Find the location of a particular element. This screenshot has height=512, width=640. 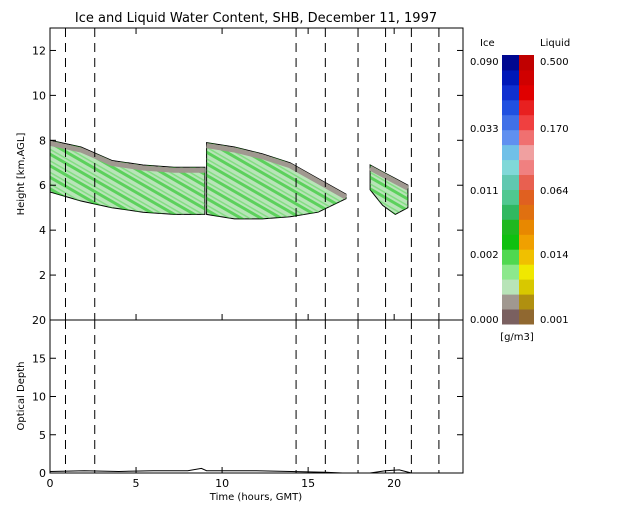

colorbar-ice-label-0: 0.090 is located at coordinates (484, 62).